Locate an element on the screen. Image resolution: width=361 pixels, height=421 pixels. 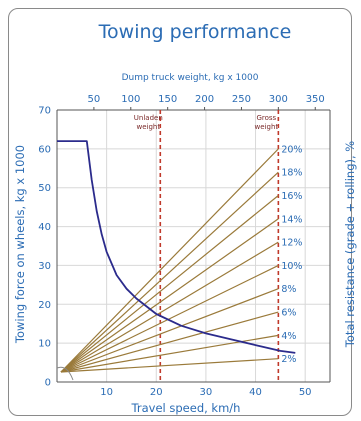
x-tick-label: 10 is located at coordinates (106, 392).